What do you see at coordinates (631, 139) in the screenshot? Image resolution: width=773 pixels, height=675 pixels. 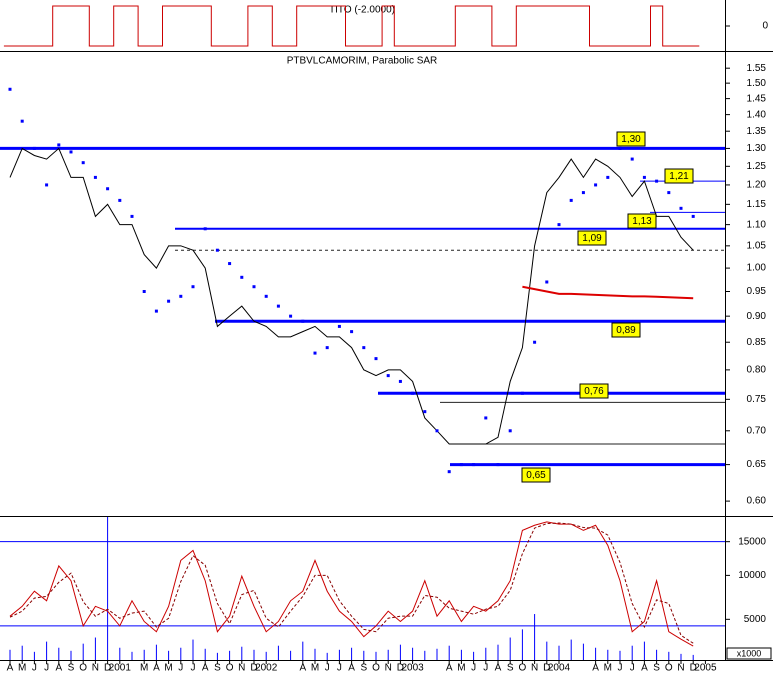 I see `level-label: 1,30` at bounding box center [631, 139].